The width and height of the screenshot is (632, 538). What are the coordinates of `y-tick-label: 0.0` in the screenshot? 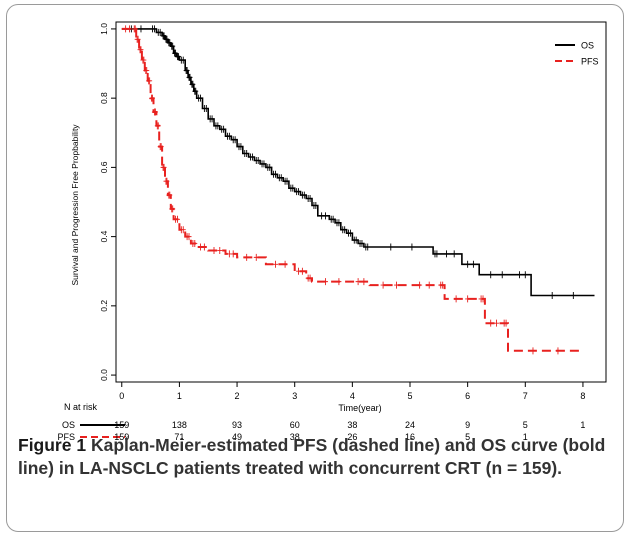 It's located at (104, 375).